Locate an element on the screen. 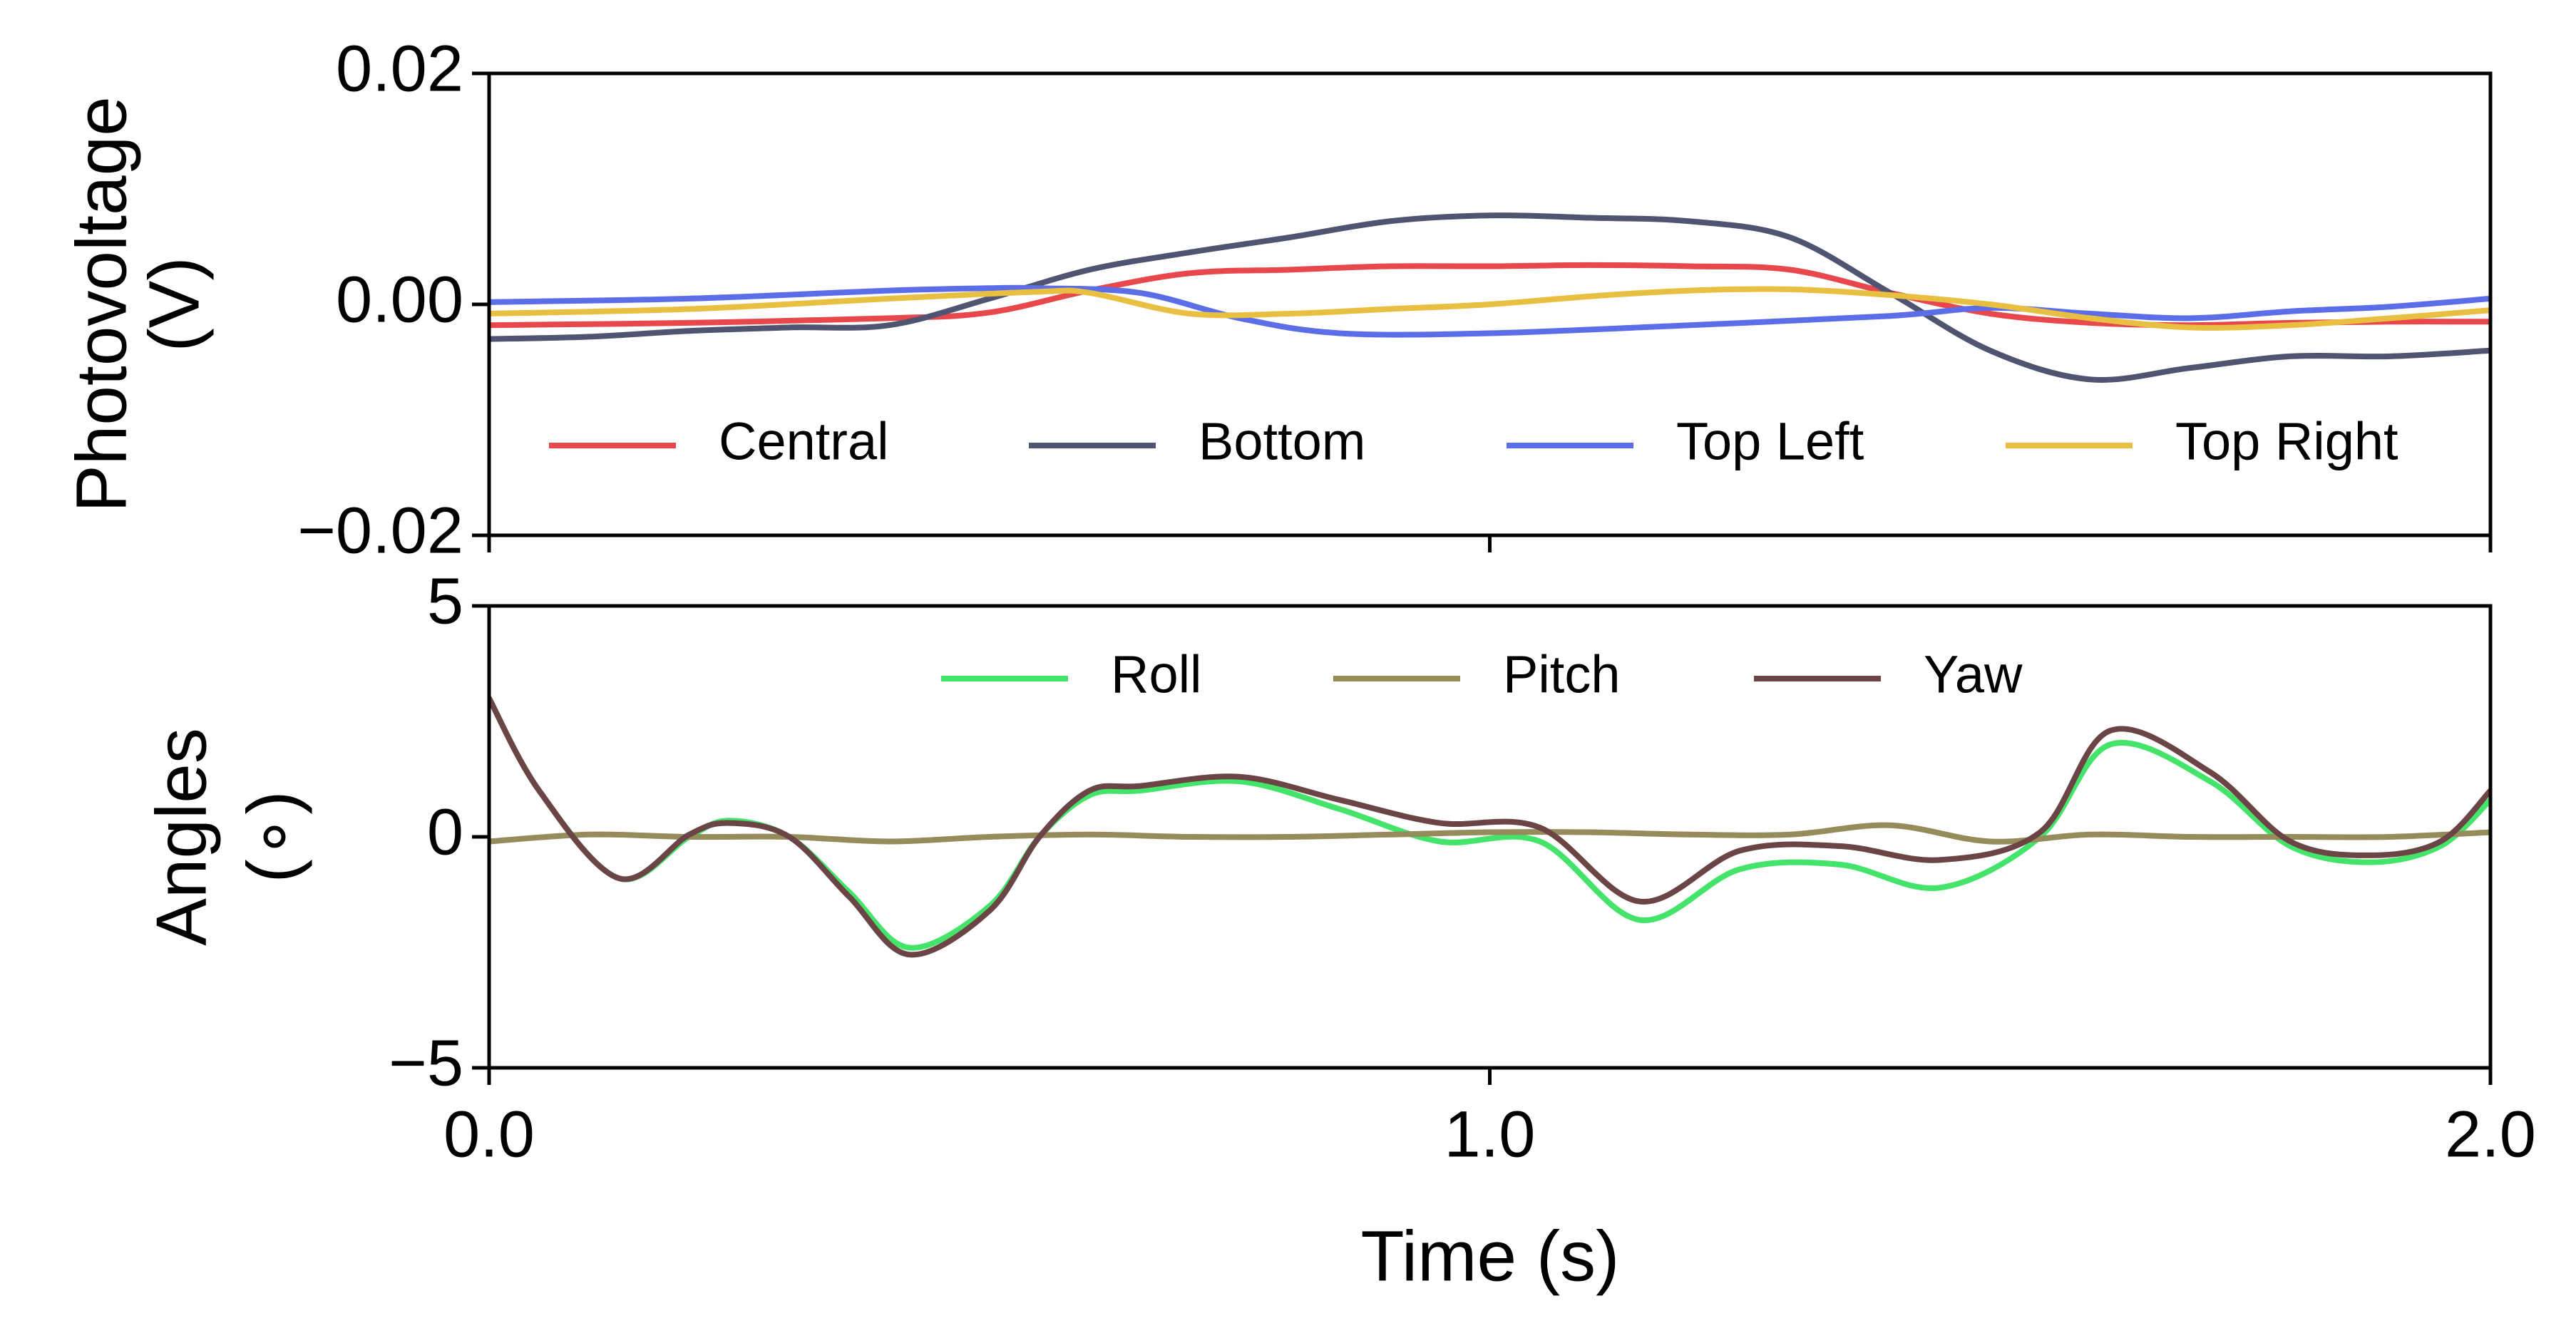 This screenshot has height=1323, width=2576. photovoltage-series-lines is located at coordinates (1489, 297).